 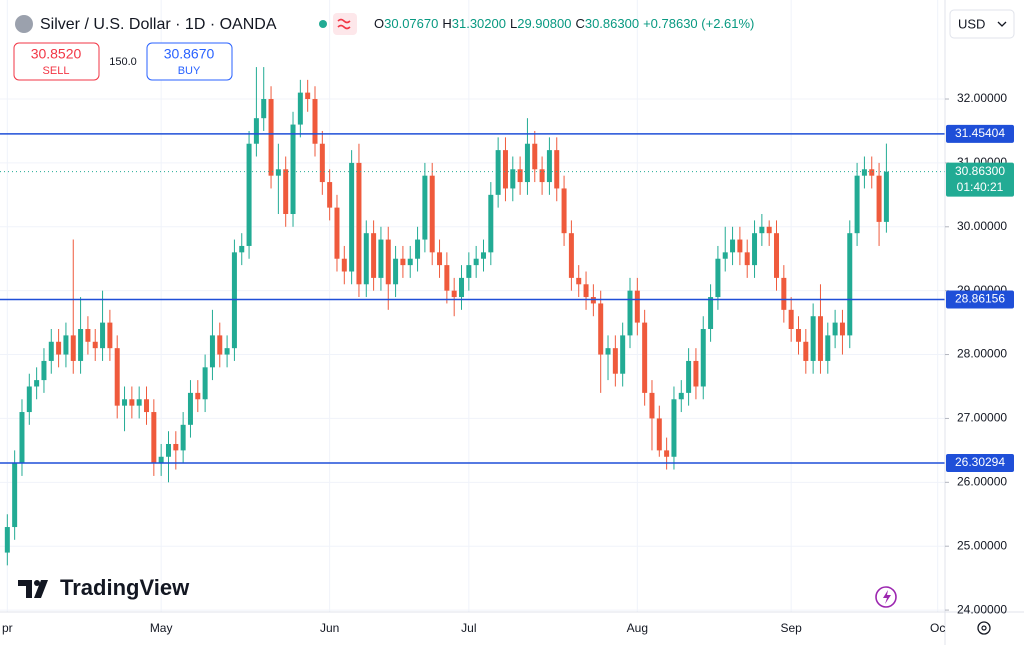 What do you see at coordinates (513, 23) in the screenshot?
I see `ohlc-key: L` at bounding box center [513, 23].